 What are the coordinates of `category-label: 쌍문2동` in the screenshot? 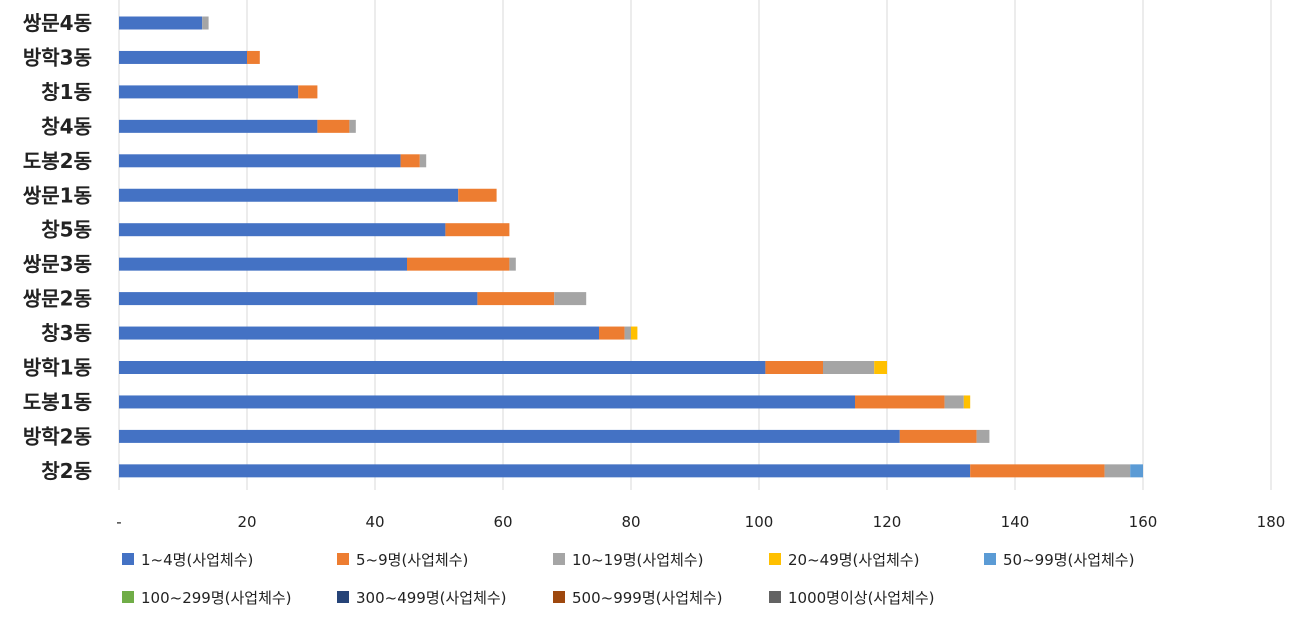 It's located at (57, 299).